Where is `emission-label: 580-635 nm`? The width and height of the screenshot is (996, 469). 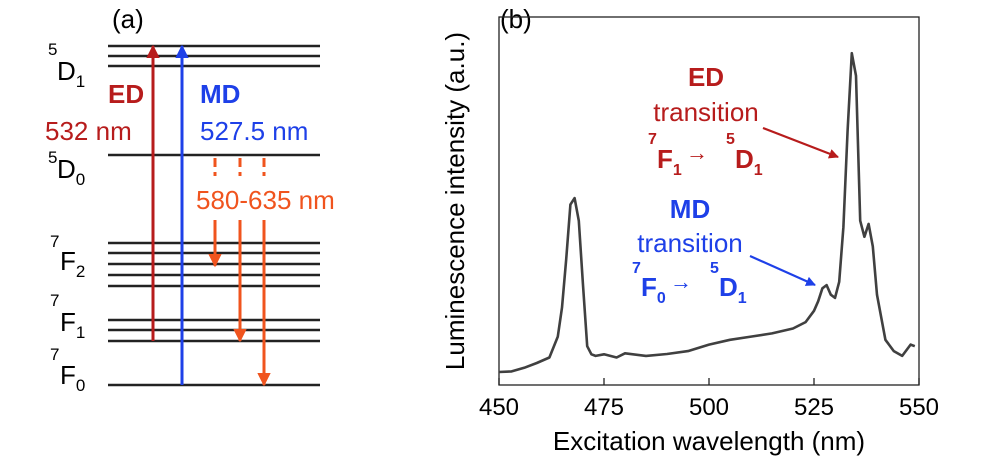 emission-label: 580-635 nm is located at coordinates (265, 200).